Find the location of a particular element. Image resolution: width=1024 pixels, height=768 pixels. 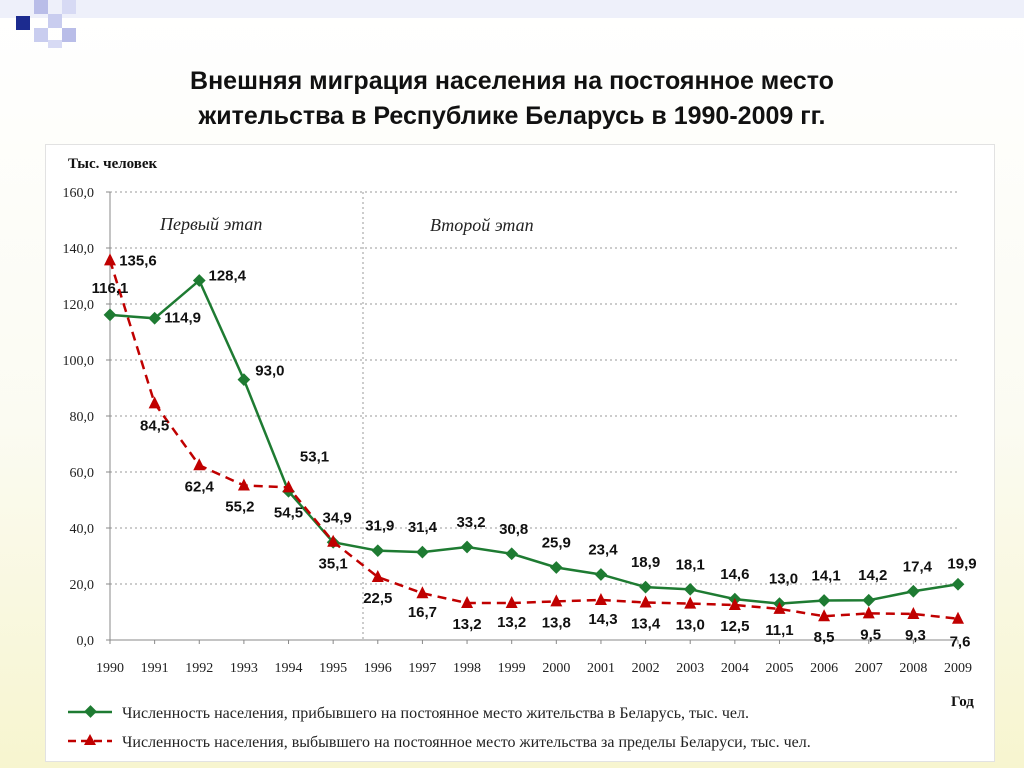

arrivals-data-label: 31,4 is located at coordinates (423, 527).